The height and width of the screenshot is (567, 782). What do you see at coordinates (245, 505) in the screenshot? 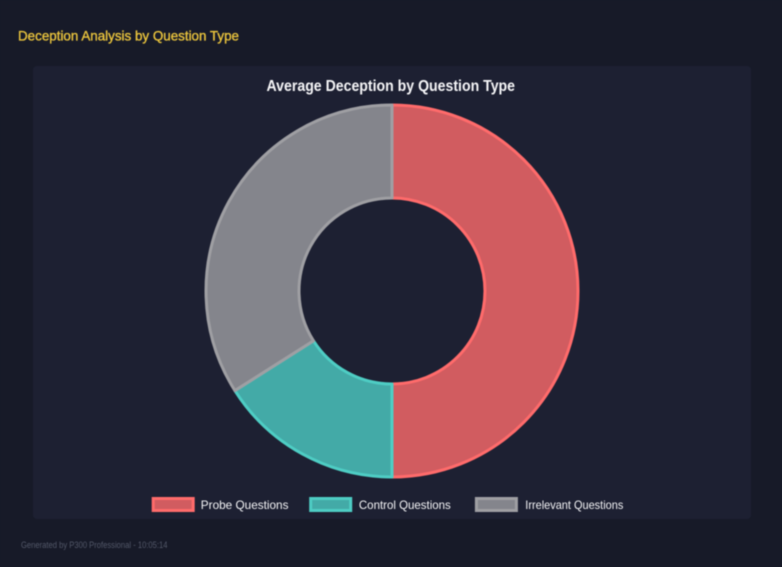
I see `svg-text: Probe Questions` at bounding box center [245, 505].